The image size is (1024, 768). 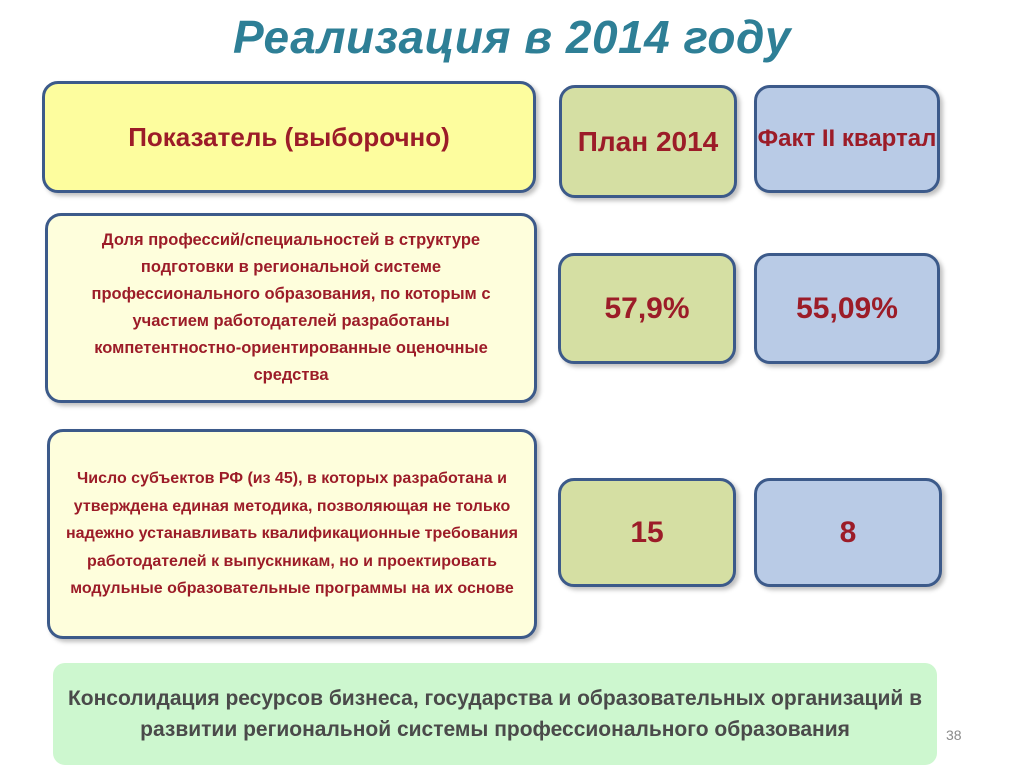 What do you see at coordinates (647, 532) in the screenshot?
I see `plan-value-row-2: 15` at bounding box center [647, 532].